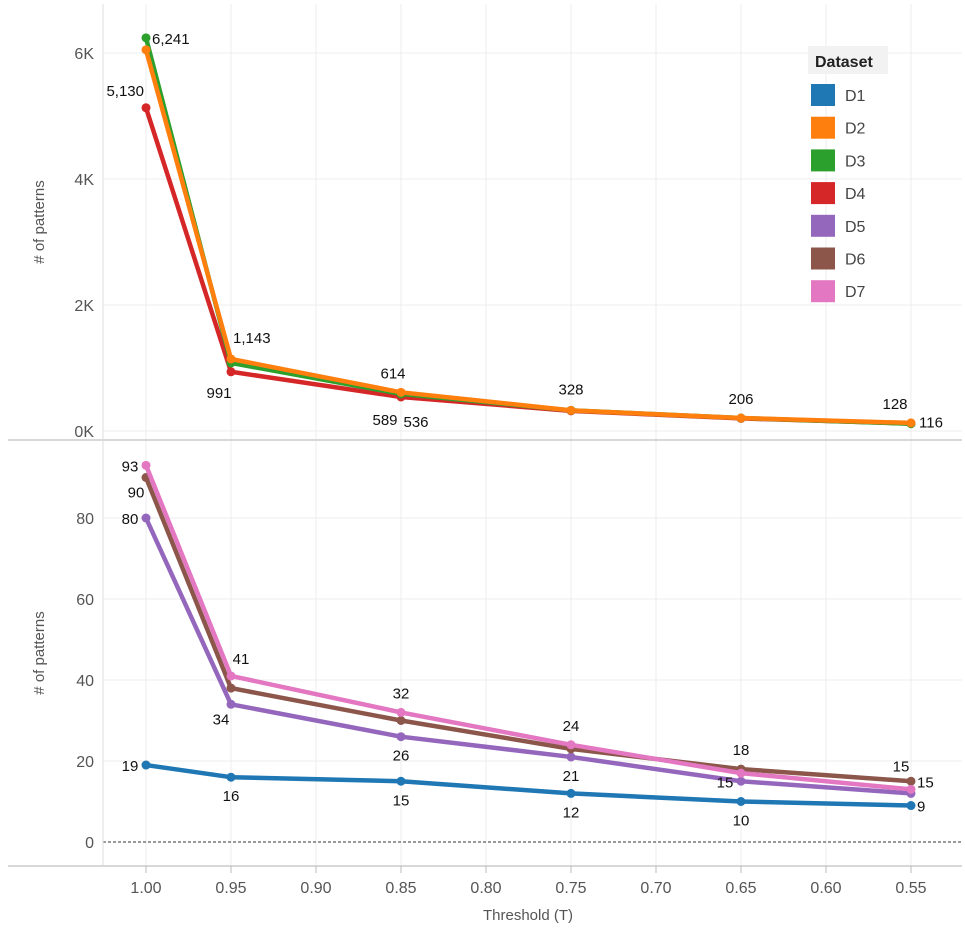 The image size is (965, 942). Describe the element at coordinates (400, 888) in the screenshot. I see `x-tick-label: 0.85` at that location.